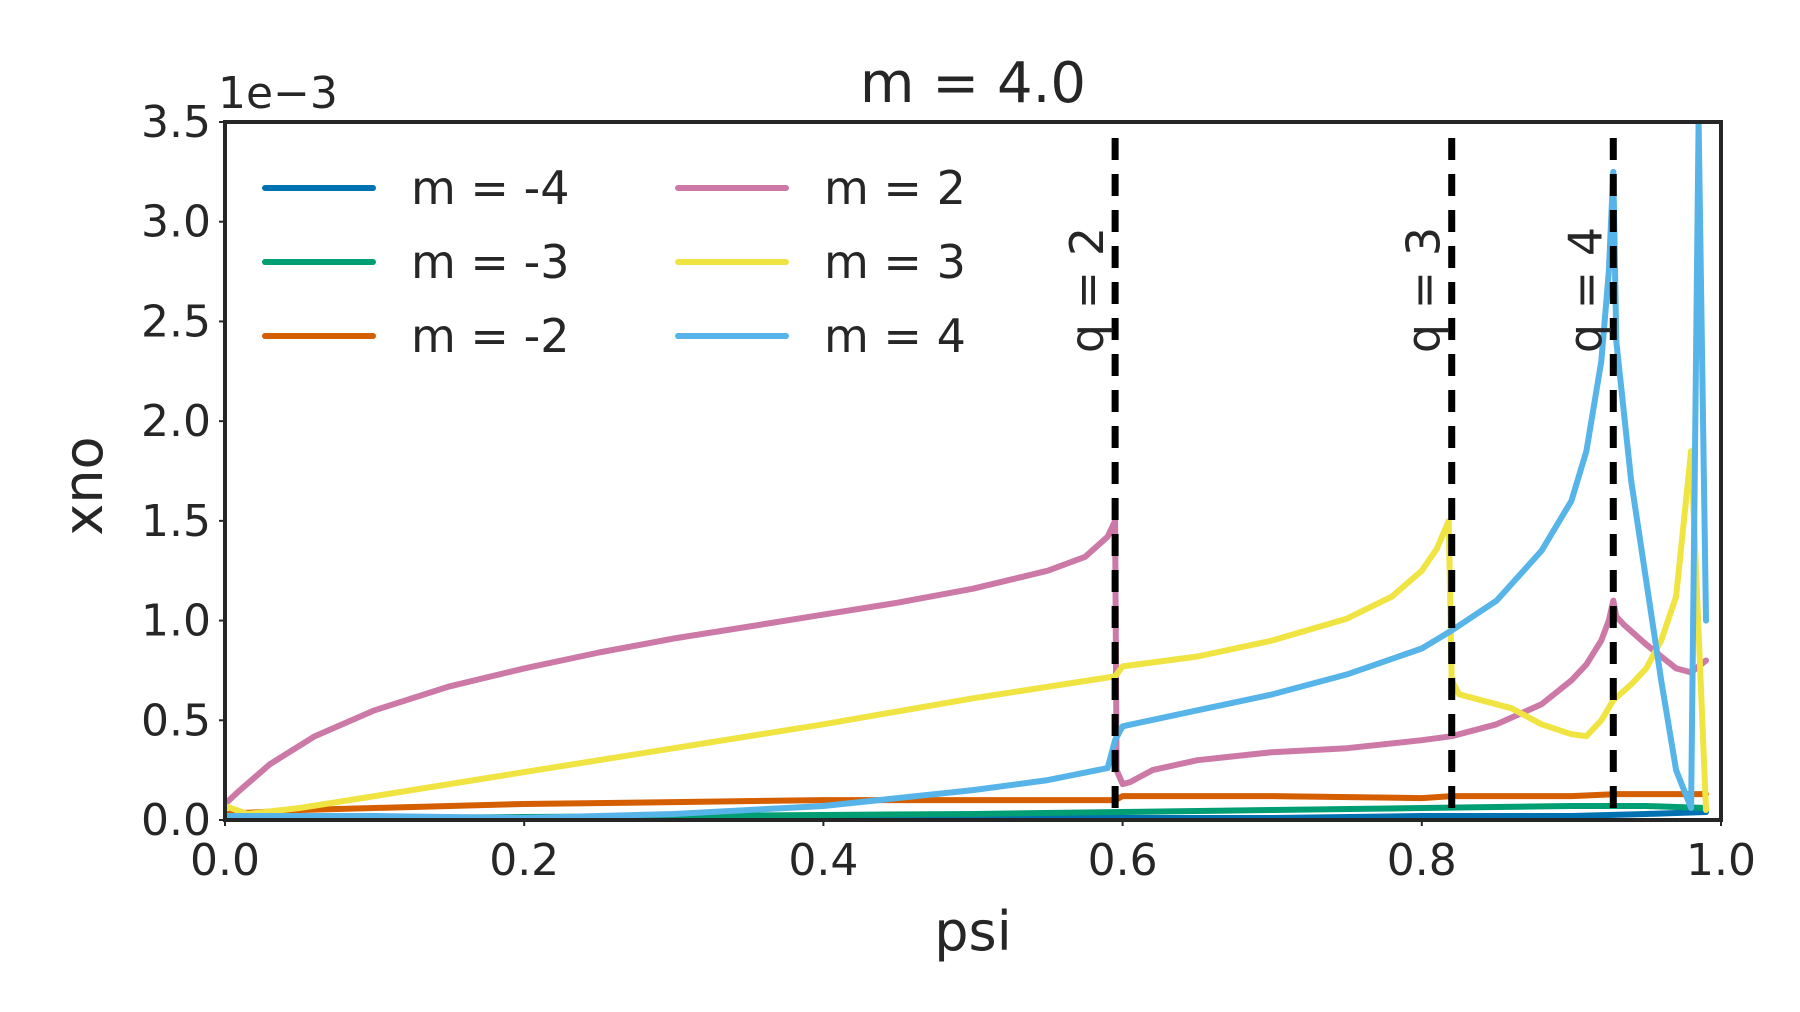 The image size is (1800, 1012). What do you see at coordinates (490, 336) in the screenshot?
I see `legend-label-2: m = -2` at bounding box center [490, 336].